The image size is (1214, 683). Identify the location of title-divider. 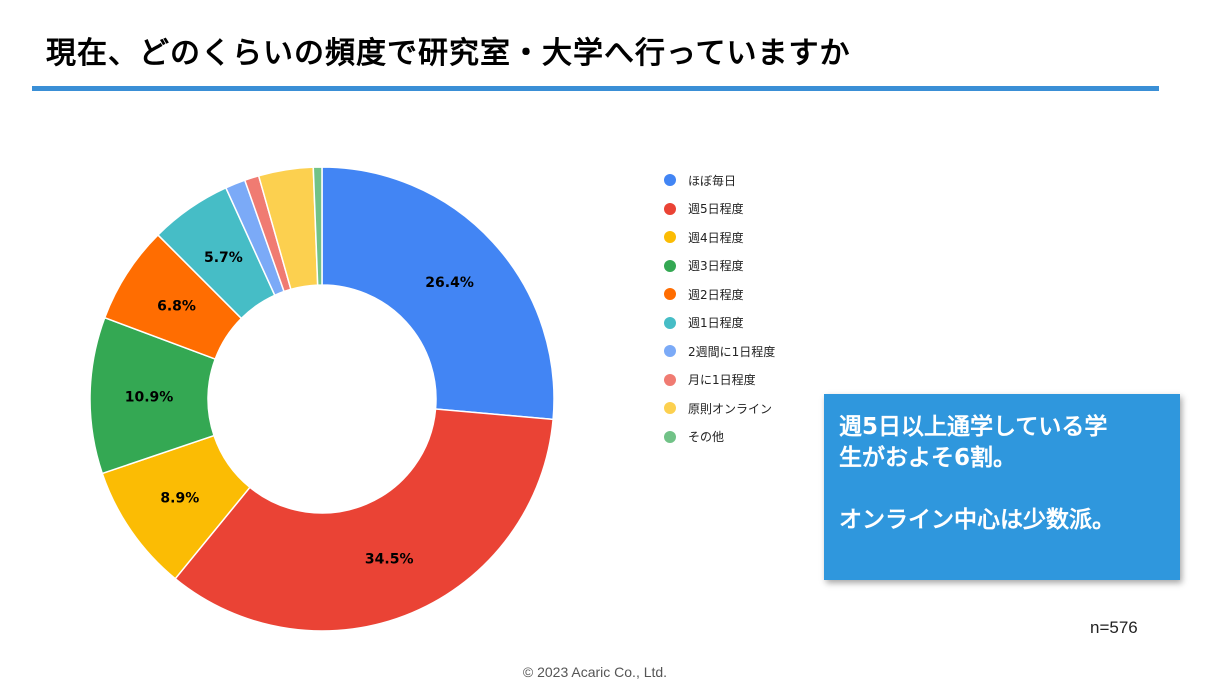
(595, 88).